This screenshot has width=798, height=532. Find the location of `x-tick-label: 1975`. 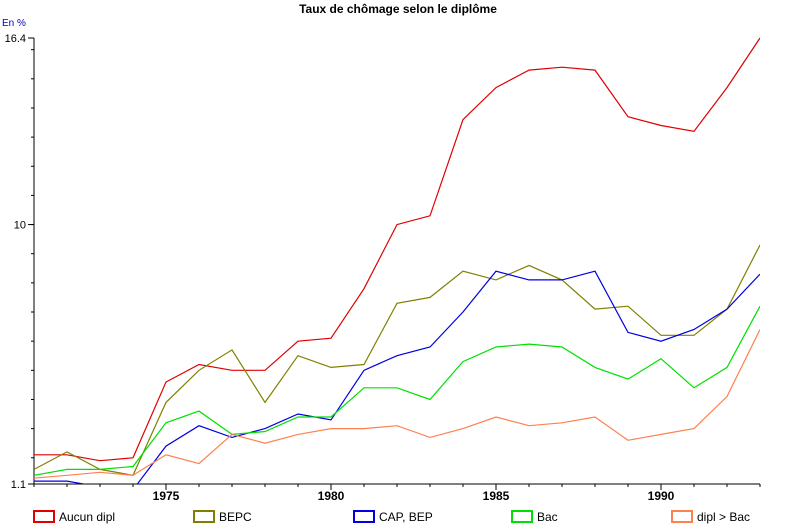

x-tick-label: 1975 is located at coordinates (166, 496).